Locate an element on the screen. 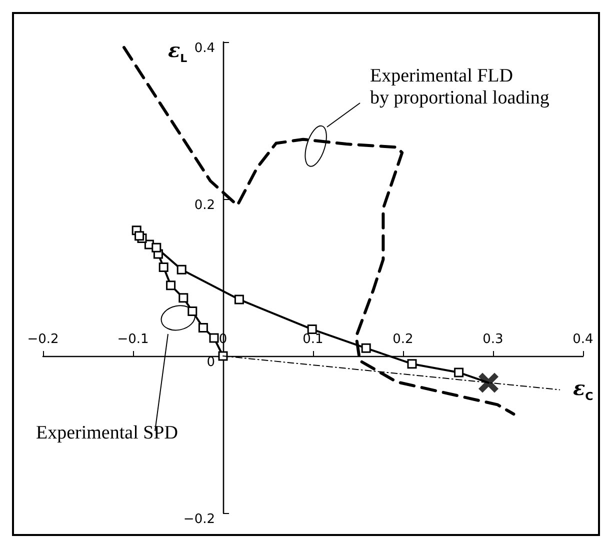  x-tick-label: 0.4 is located at coordinates (583, 339).